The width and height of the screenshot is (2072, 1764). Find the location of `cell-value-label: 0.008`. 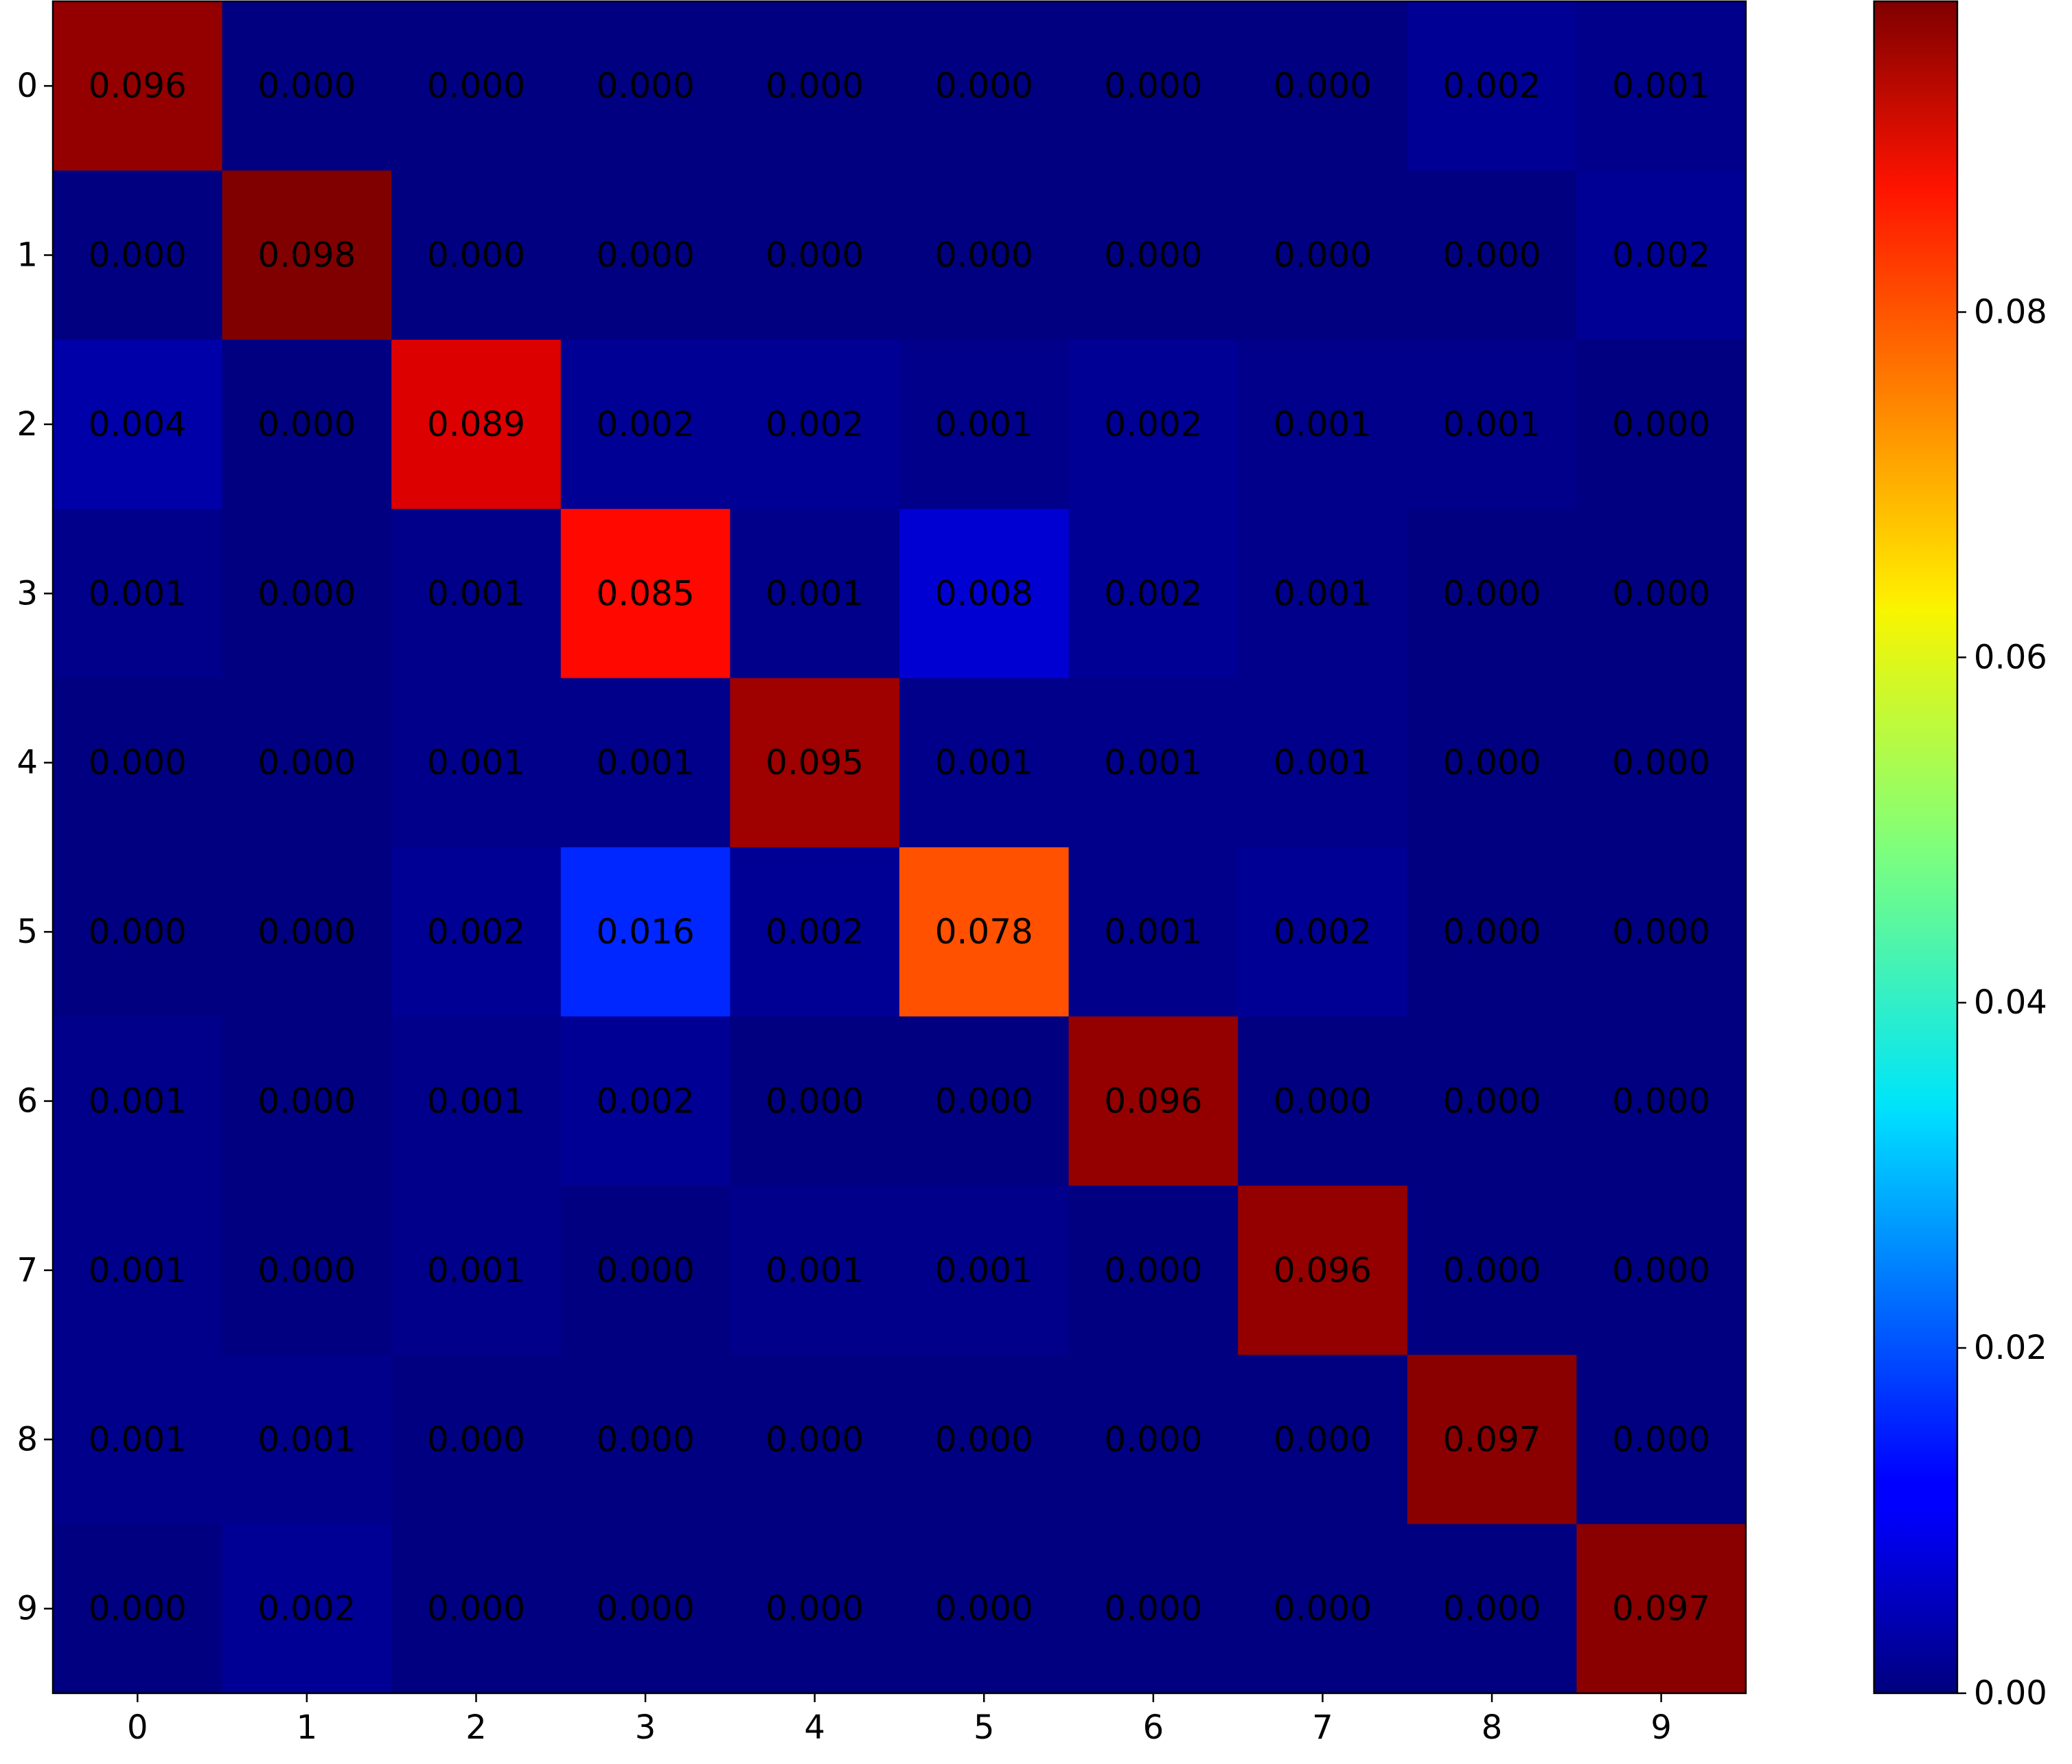

cell-value-label: 0.008 is located at coordinates (984, 593).